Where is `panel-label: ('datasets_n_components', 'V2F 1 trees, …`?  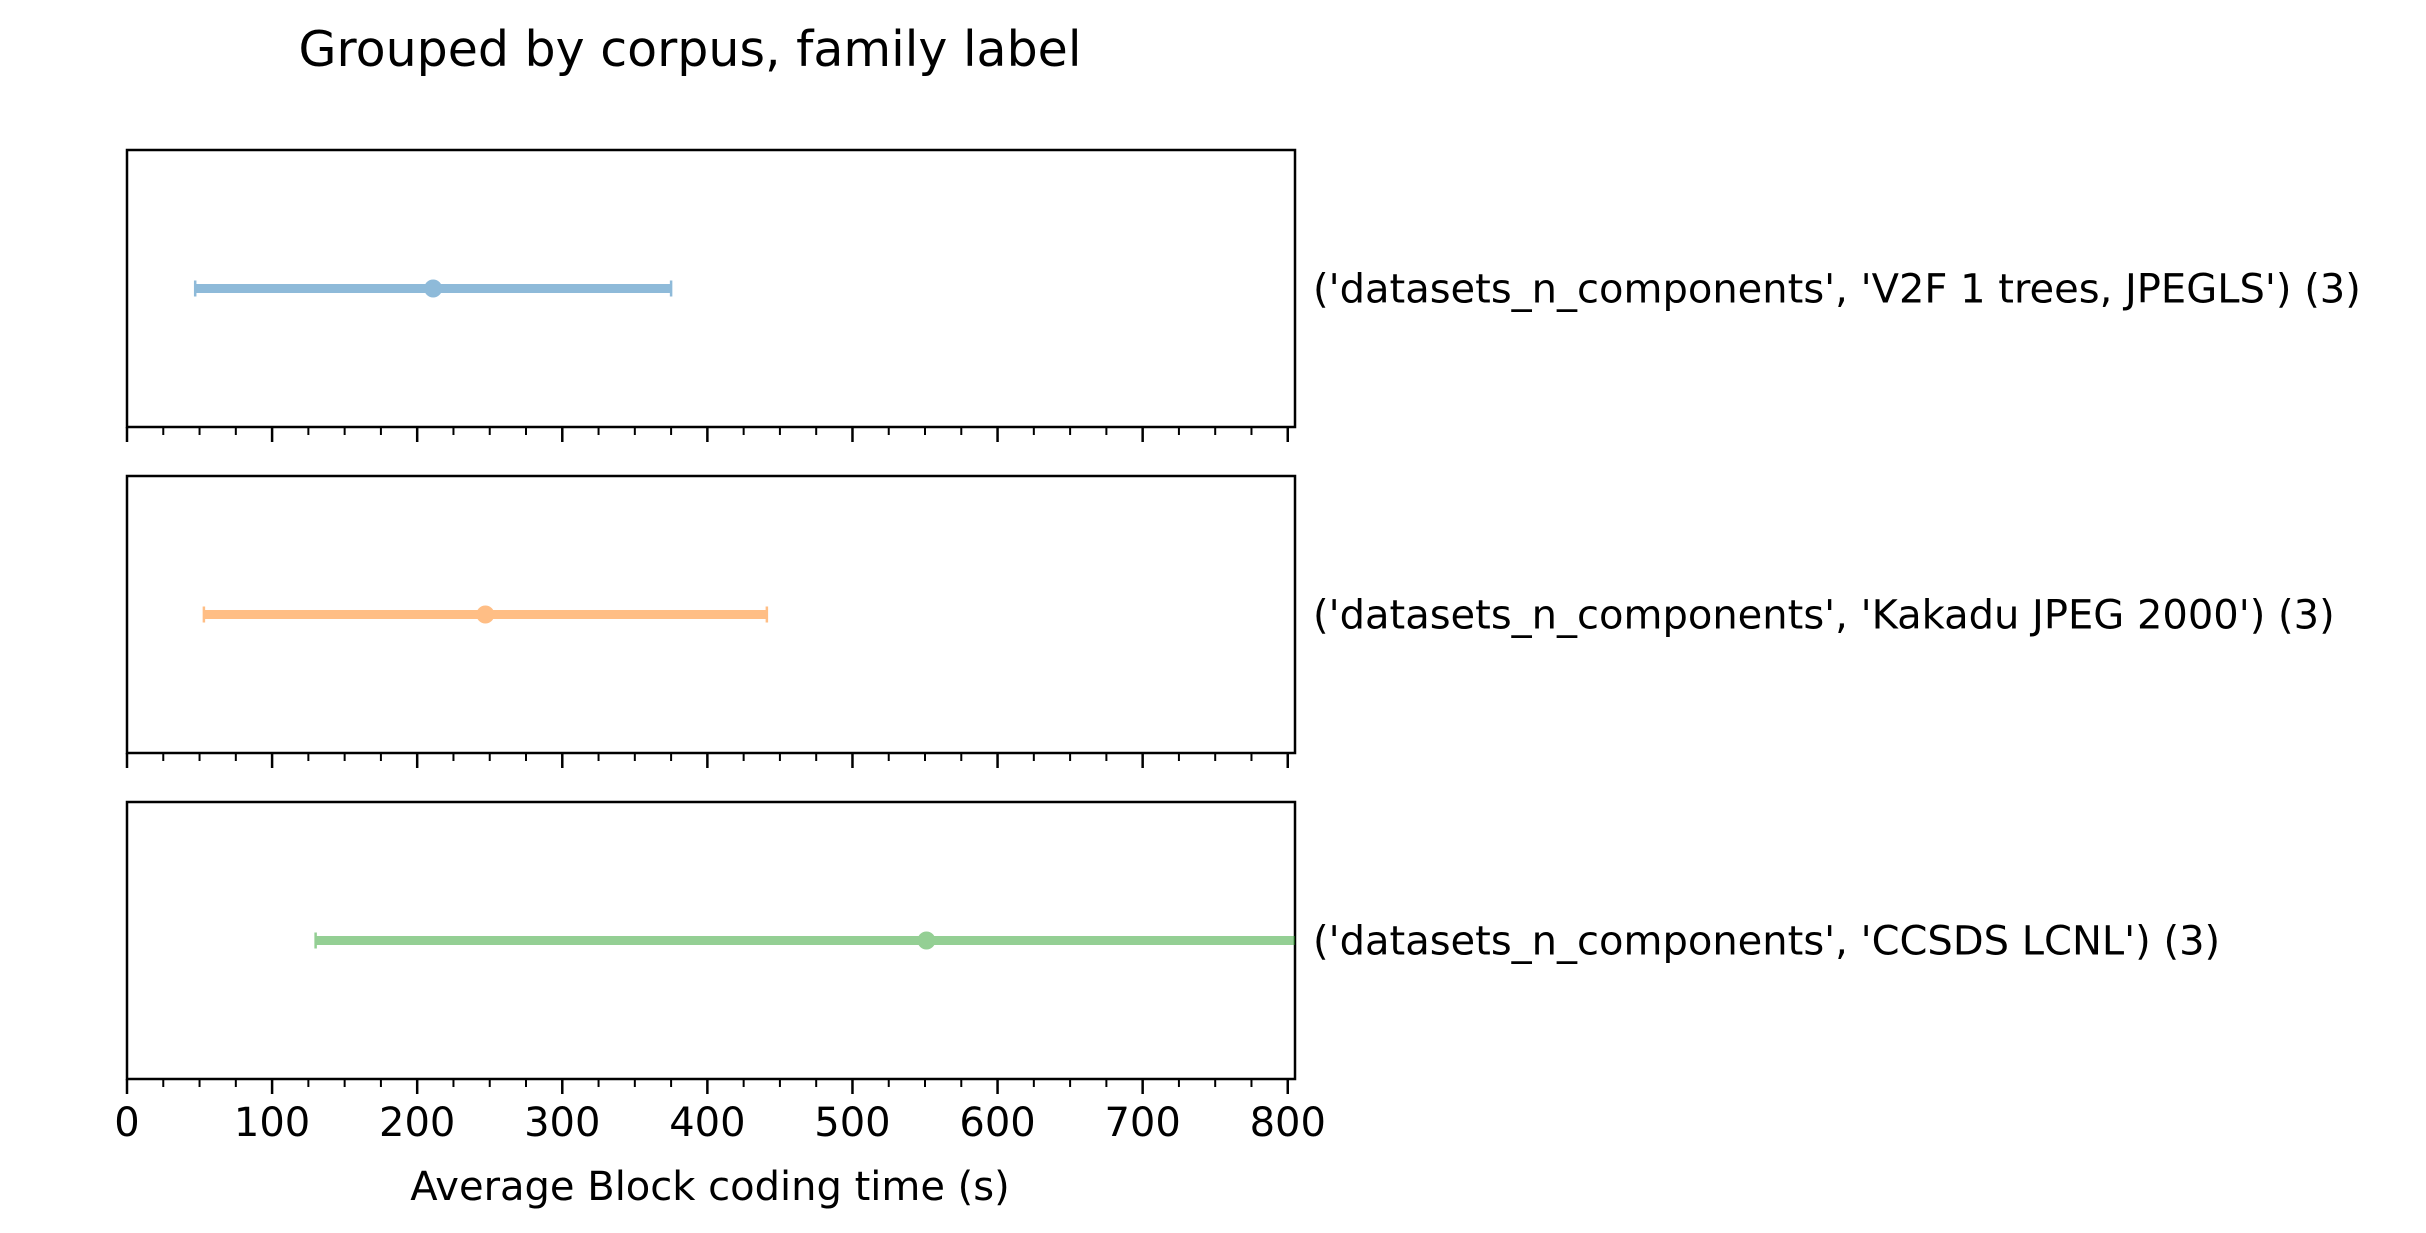 panel-label: ('datasets_n_components', 'V2F 1 trees, … is located at coordinates (1837, 290).